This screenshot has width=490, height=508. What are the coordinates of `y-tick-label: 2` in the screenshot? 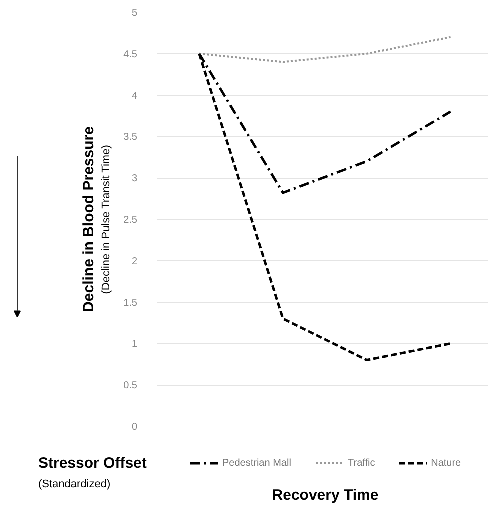 It's located at (135, 262).